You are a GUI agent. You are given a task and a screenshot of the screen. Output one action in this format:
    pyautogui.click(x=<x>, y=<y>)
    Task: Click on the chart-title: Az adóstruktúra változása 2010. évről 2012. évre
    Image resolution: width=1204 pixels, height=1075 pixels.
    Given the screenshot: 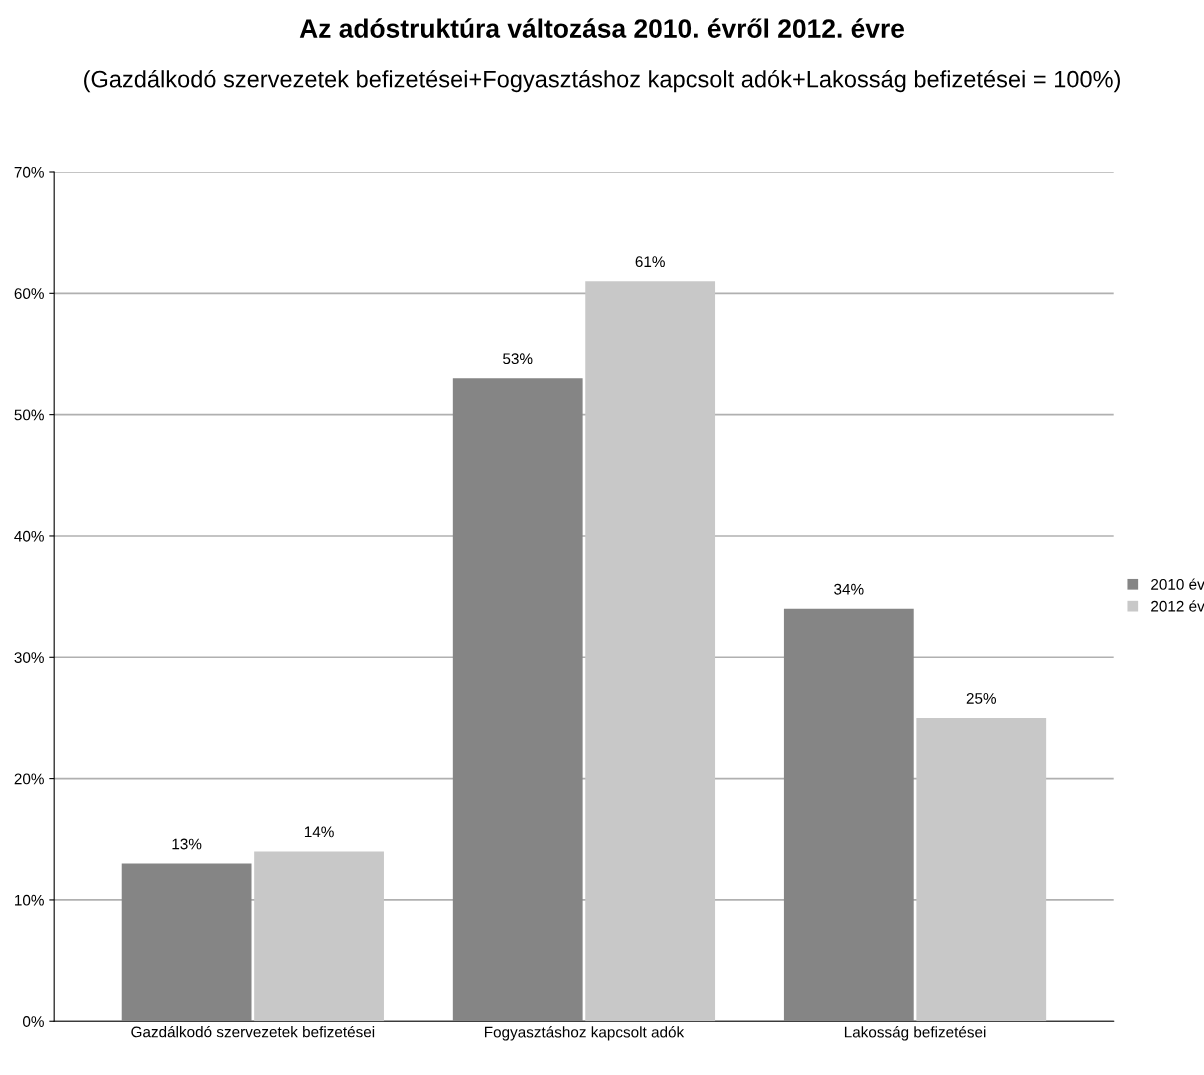 What is the action you would take?
    pyautogui.click(x=602, y=28)
    